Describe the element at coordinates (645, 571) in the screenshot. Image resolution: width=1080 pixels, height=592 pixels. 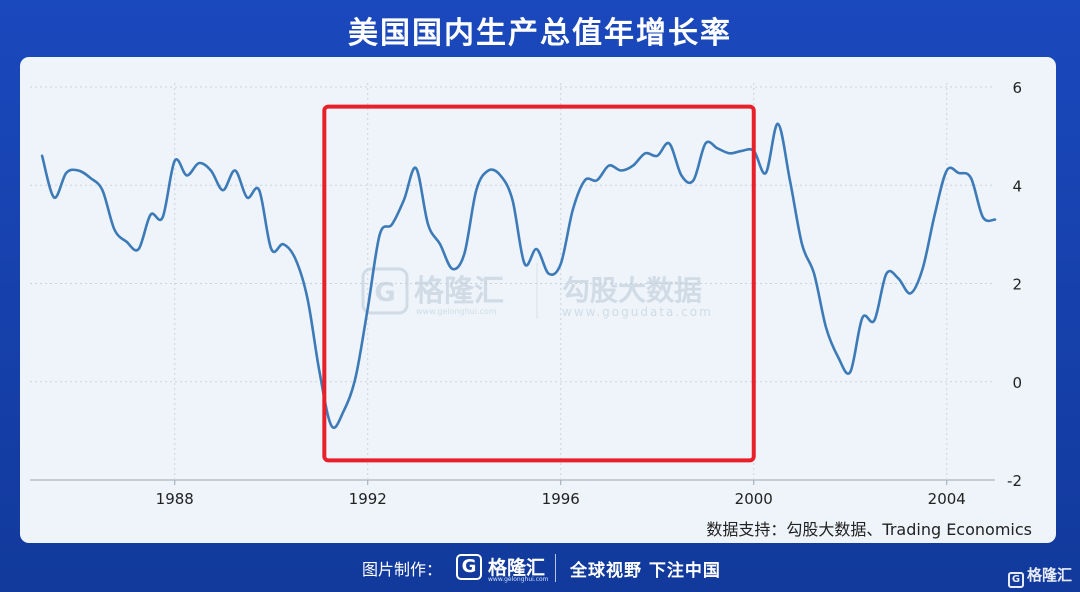
I see `slogan: 全球视野 下注中国` at that location.